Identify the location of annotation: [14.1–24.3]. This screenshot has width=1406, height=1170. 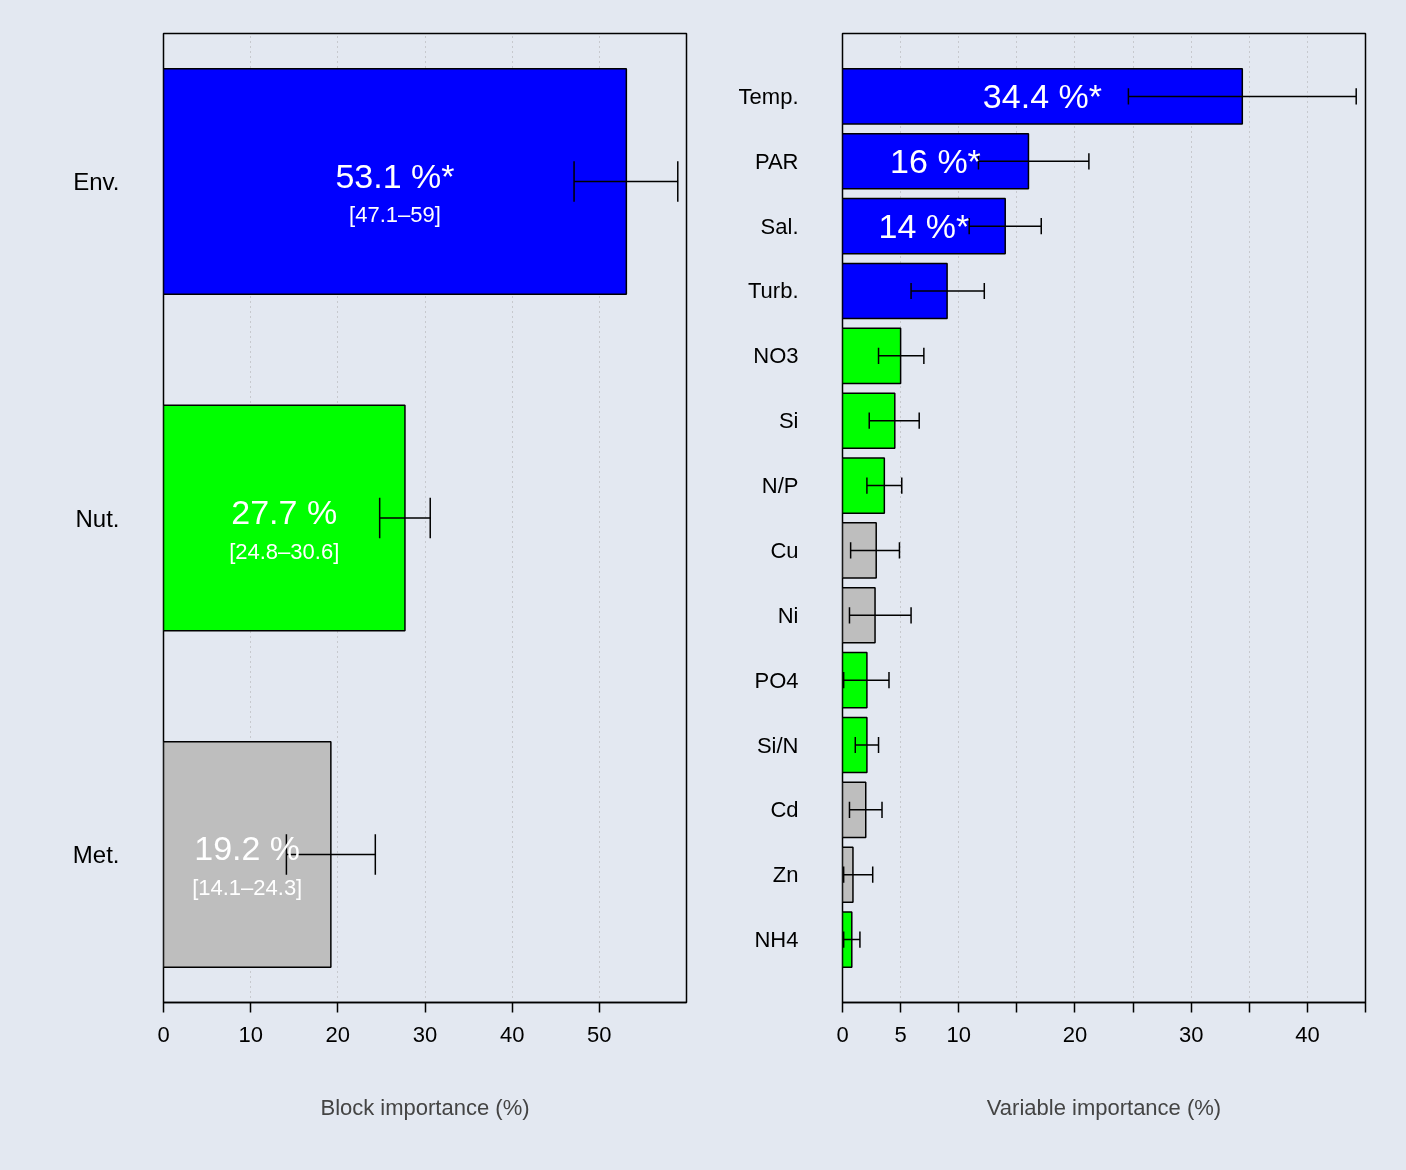
(247, 887).